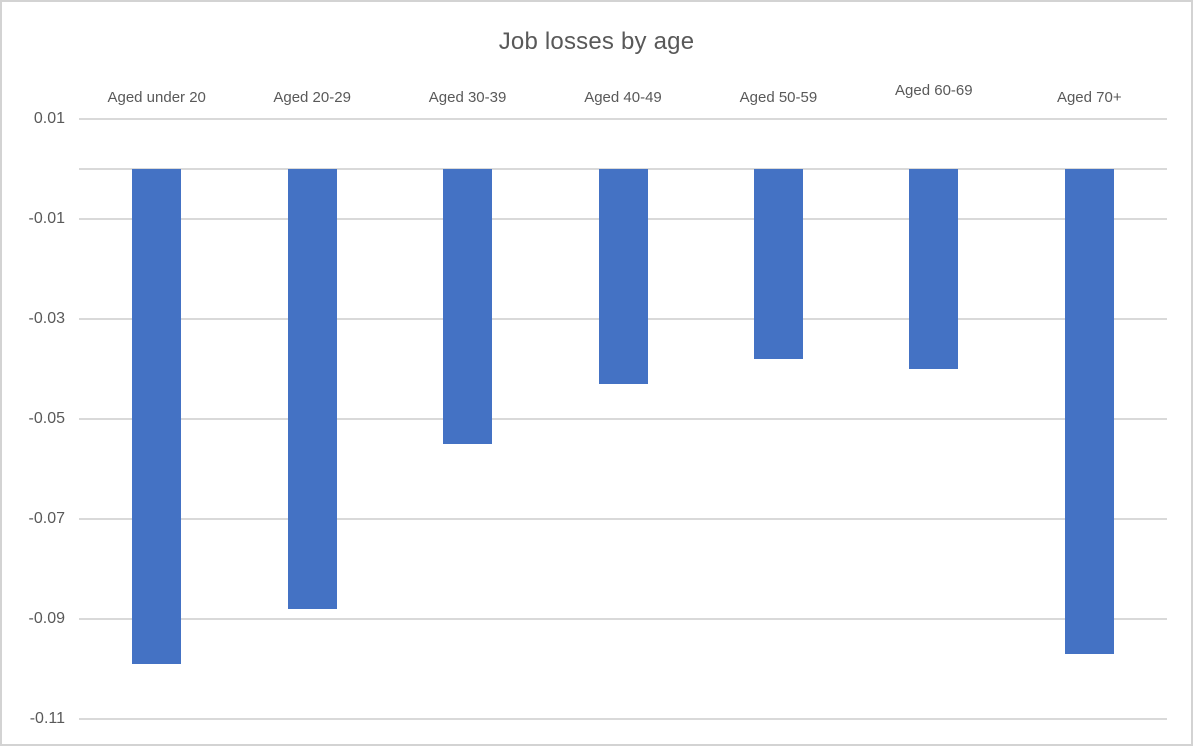  What do you see at coordinates (623, 97) in the screenshot?
I see `category-label: Aged 40-49` at bounding box center [623, 97].